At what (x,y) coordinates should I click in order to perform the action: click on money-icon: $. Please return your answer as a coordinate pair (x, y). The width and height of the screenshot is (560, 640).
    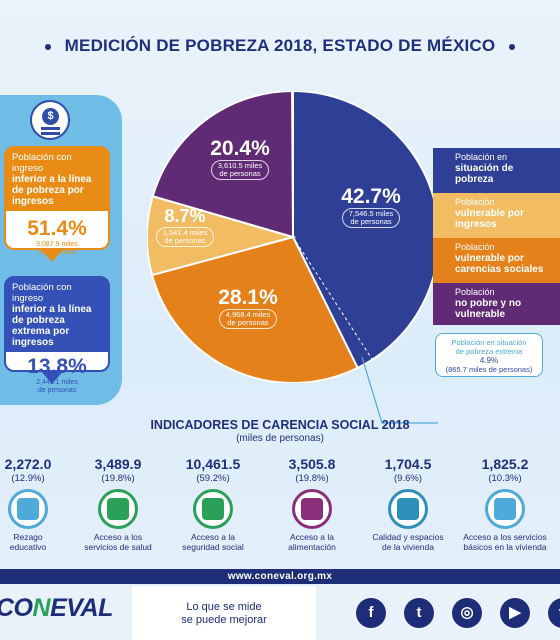
    Looking at the image, I should click on (50, 120).